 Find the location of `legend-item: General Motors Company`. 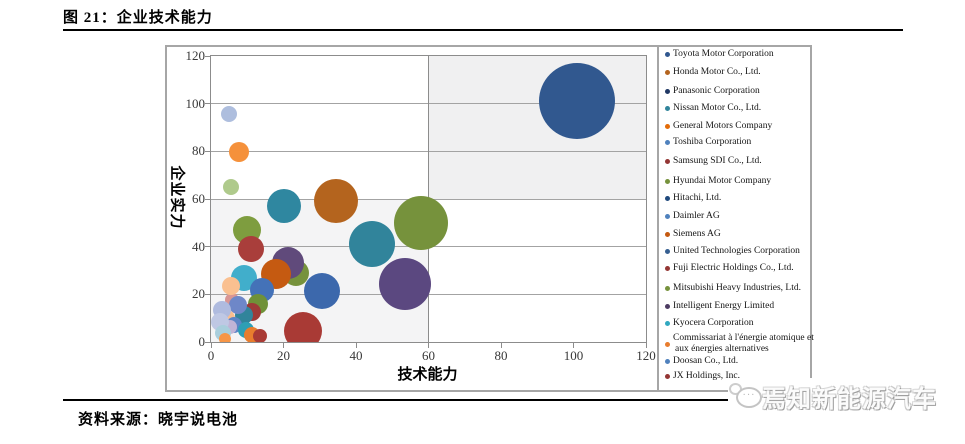

legend-item: General Motors Company is located at coordinates (718, 127).